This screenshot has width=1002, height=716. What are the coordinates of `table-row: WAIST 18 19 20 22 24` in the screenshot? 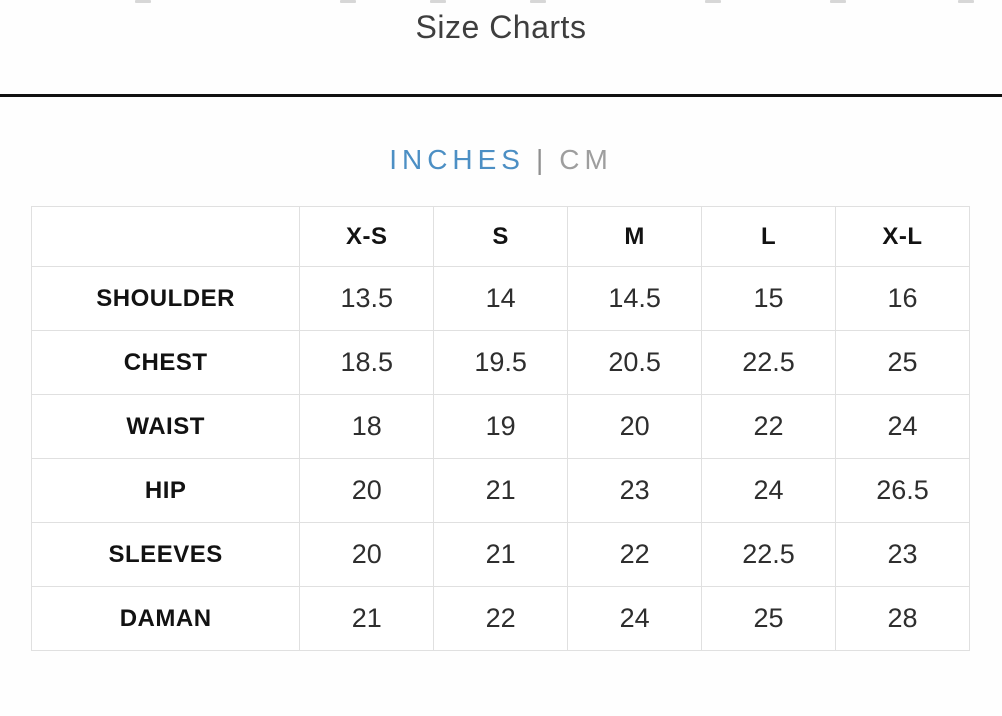 It's located at (500, 426).